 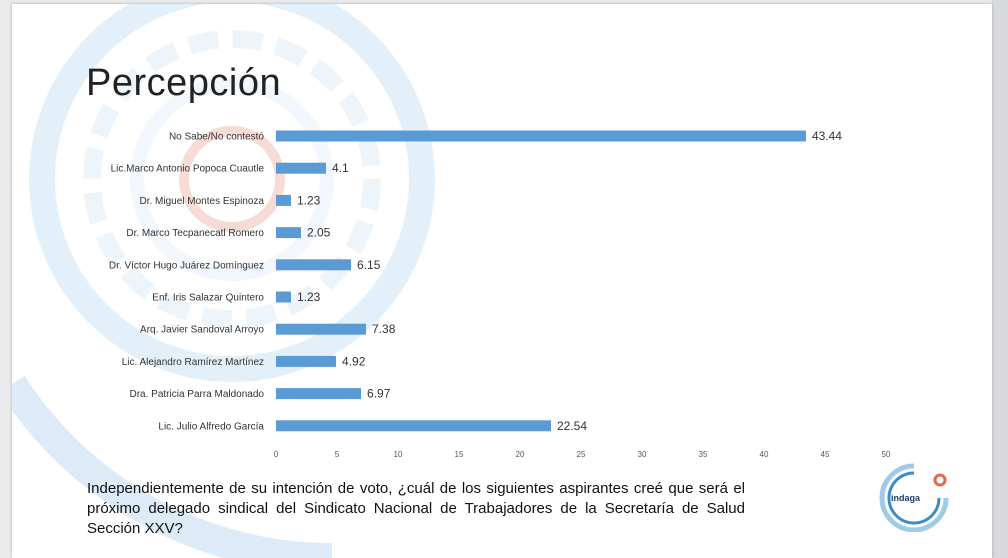 What do you see at coordinates (211, 426) in the screenshot?
I see `category-label: Lic. Julio Alfredo García` at bounding box center [211, 426].